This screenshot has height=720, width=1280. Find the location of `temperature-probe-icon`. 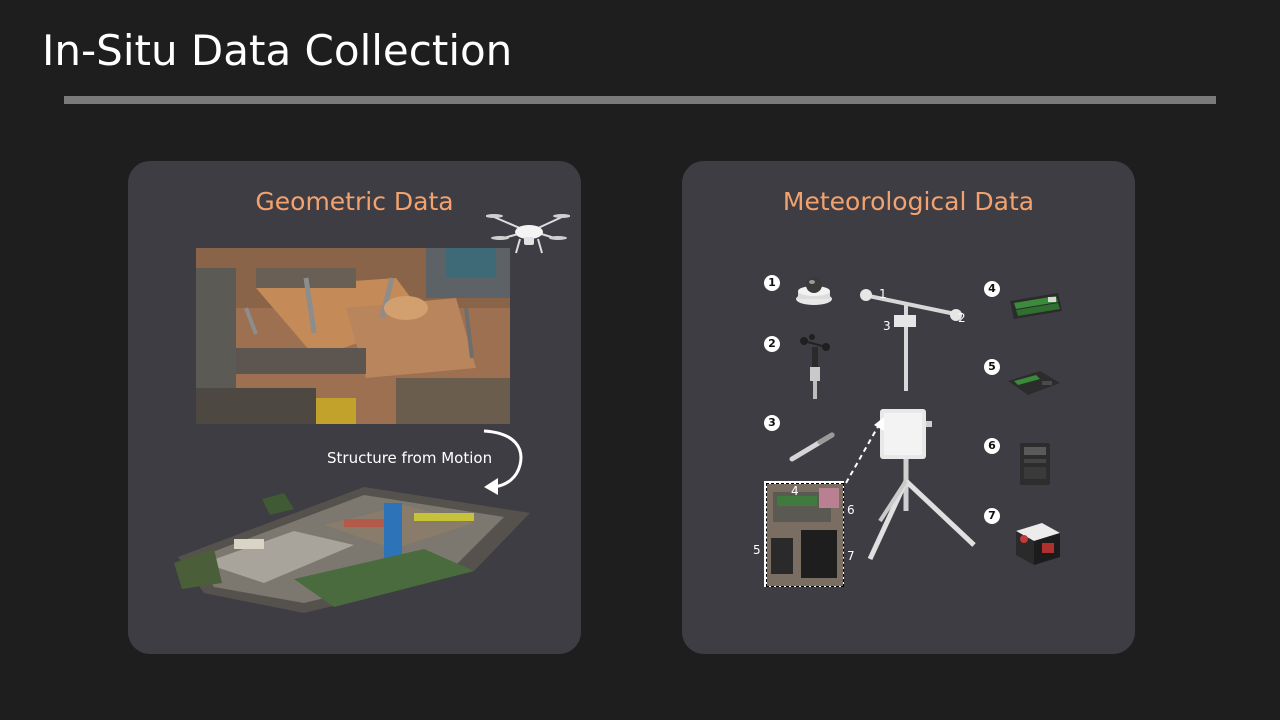

temperature-probe-icon is located at coordinates (812, 447).